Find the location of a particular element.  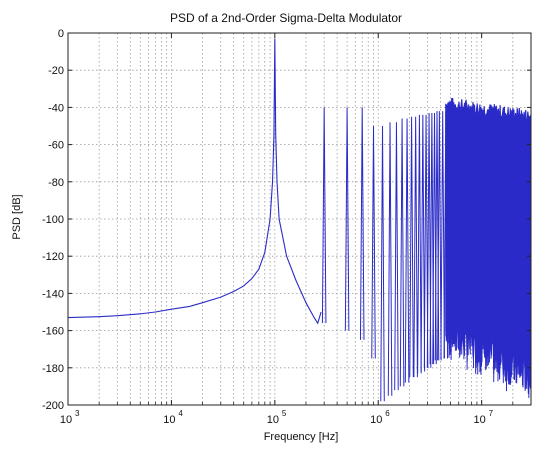

y-tick-label: -60 is located at coordinates (56, 146).